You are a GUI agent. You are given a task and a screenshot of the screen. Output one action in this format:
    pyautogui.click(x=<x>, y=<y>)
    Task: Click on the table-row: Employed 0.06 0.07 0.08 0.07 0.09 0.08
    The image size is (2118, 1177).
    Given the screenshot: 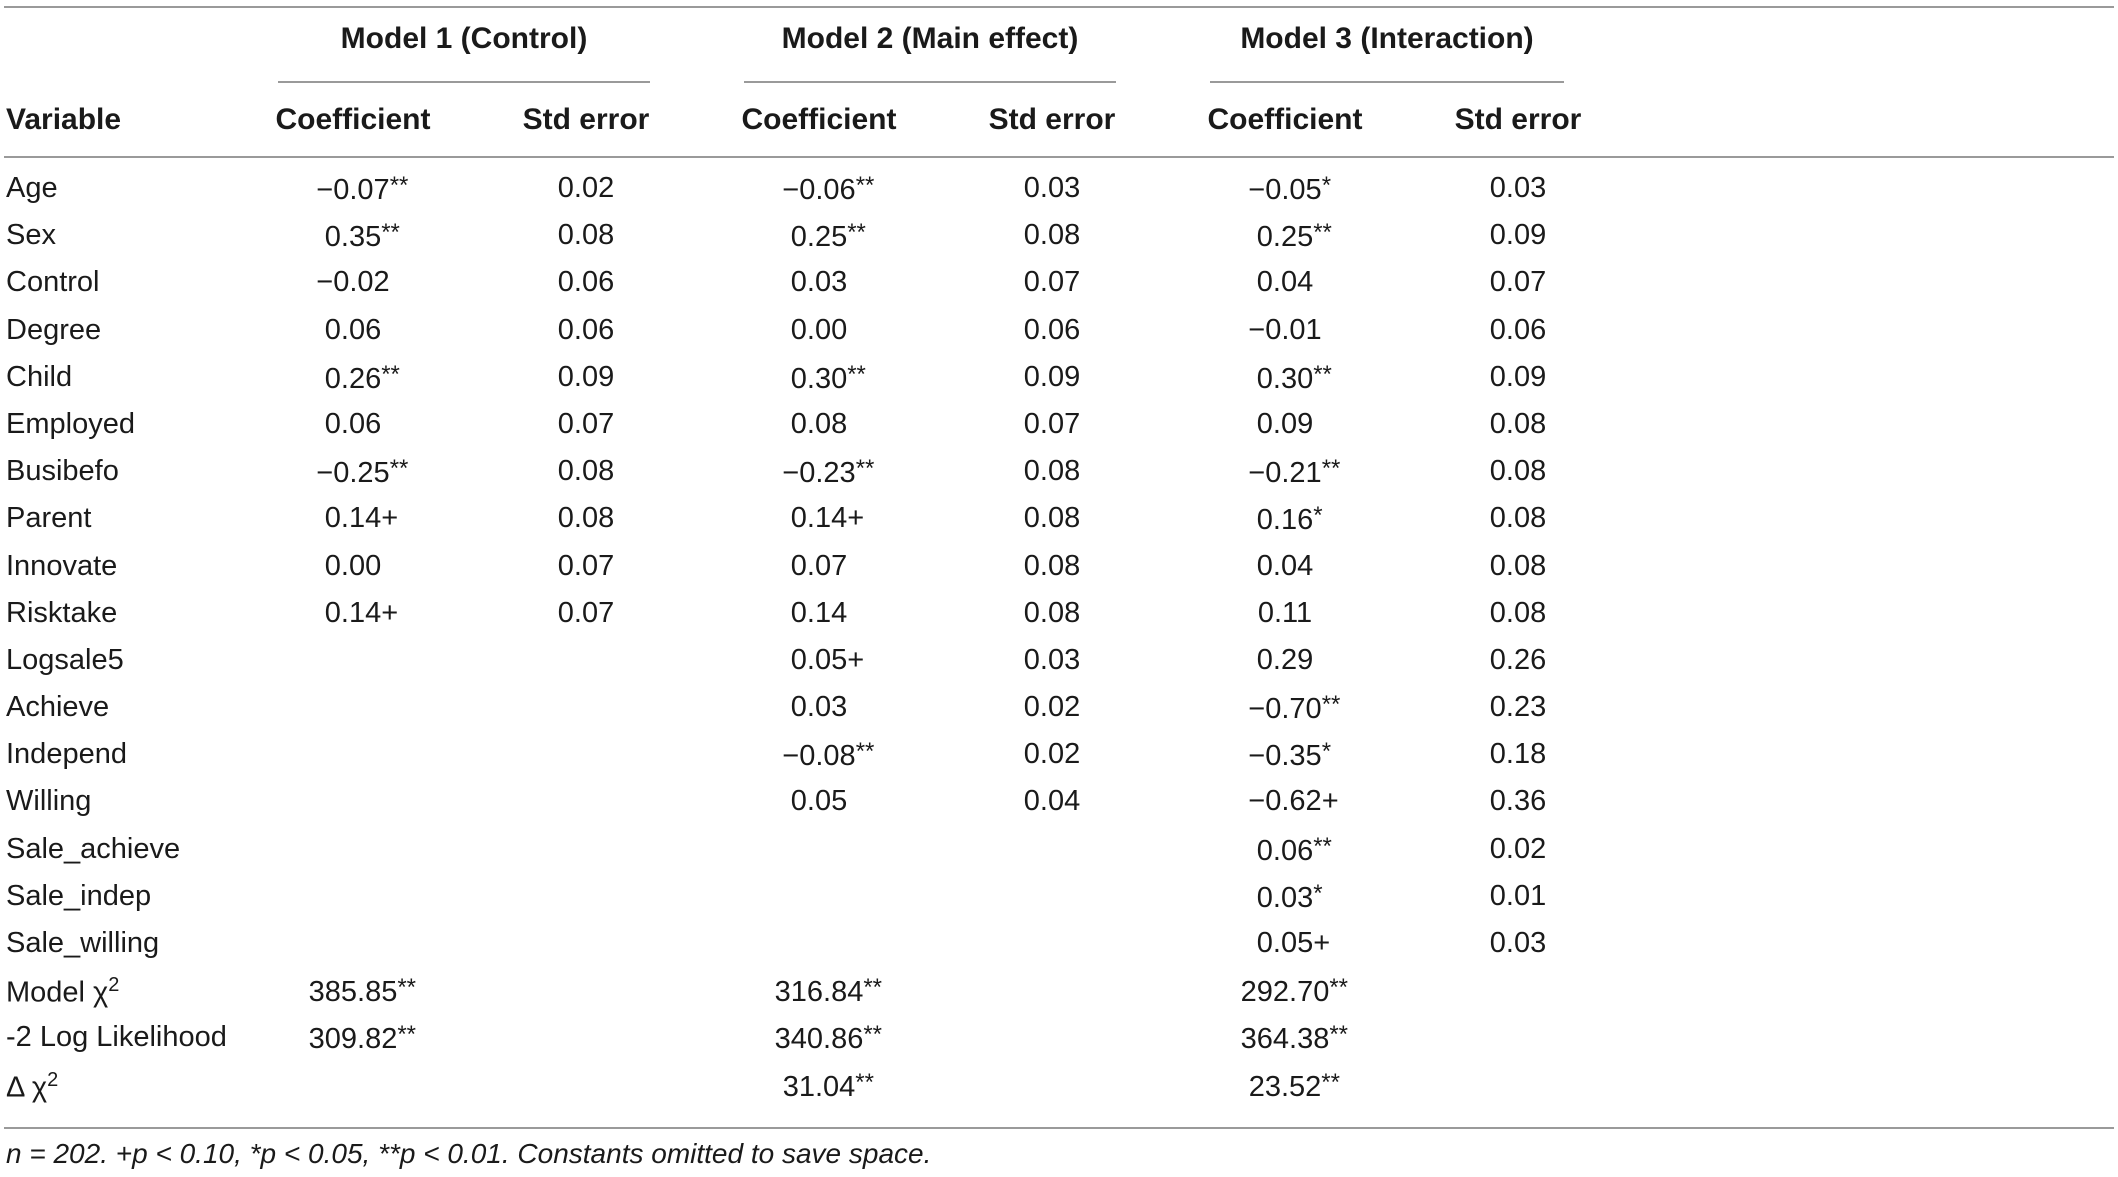 What is the action you would take?
    pyautogui.click(x=1059, y=431)
    